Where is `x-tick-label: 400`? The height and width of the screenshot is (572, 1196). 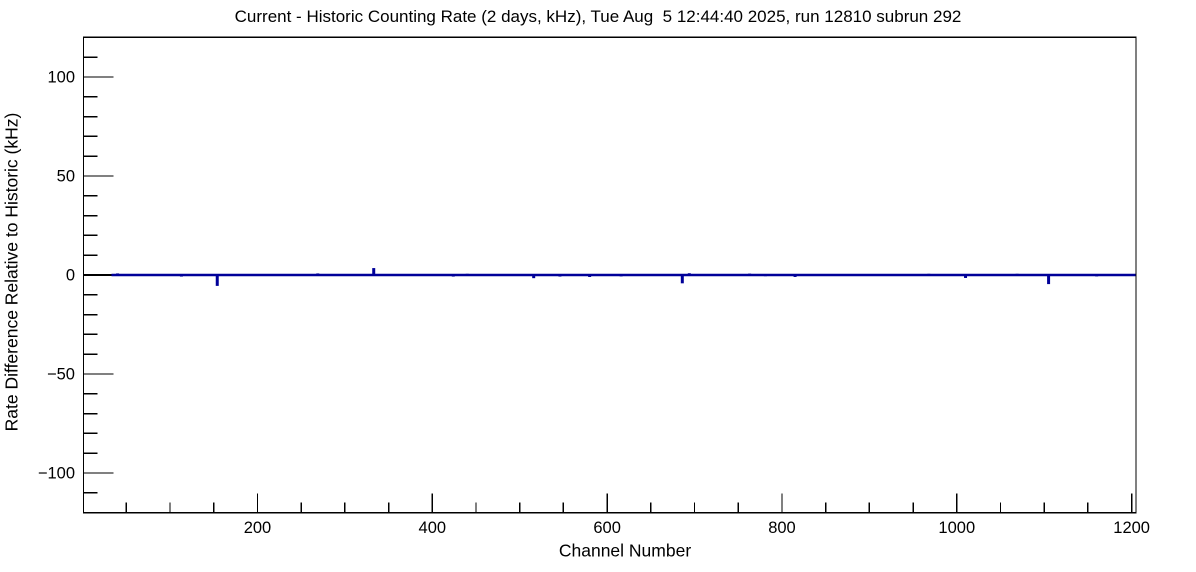 x-tick-label: 400 is located at coordinates (433, 528).